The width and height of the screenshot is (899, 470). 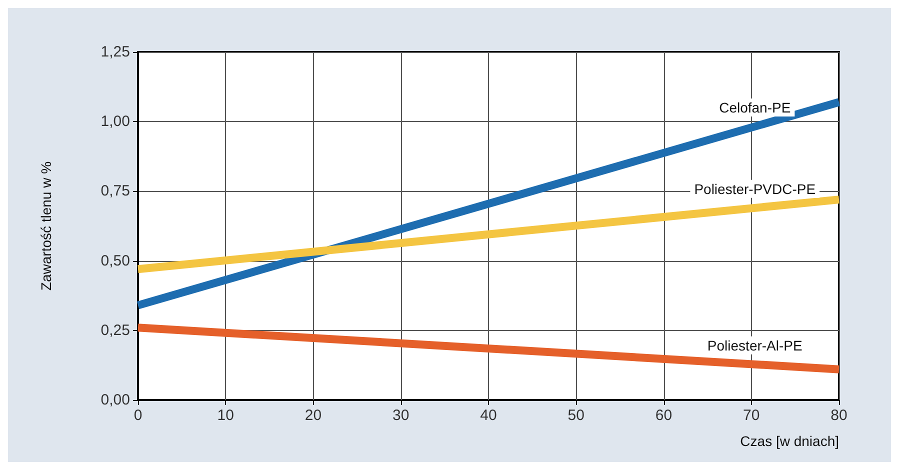 I want to click on x-tick-label: 50, so click(x=576, y=415).